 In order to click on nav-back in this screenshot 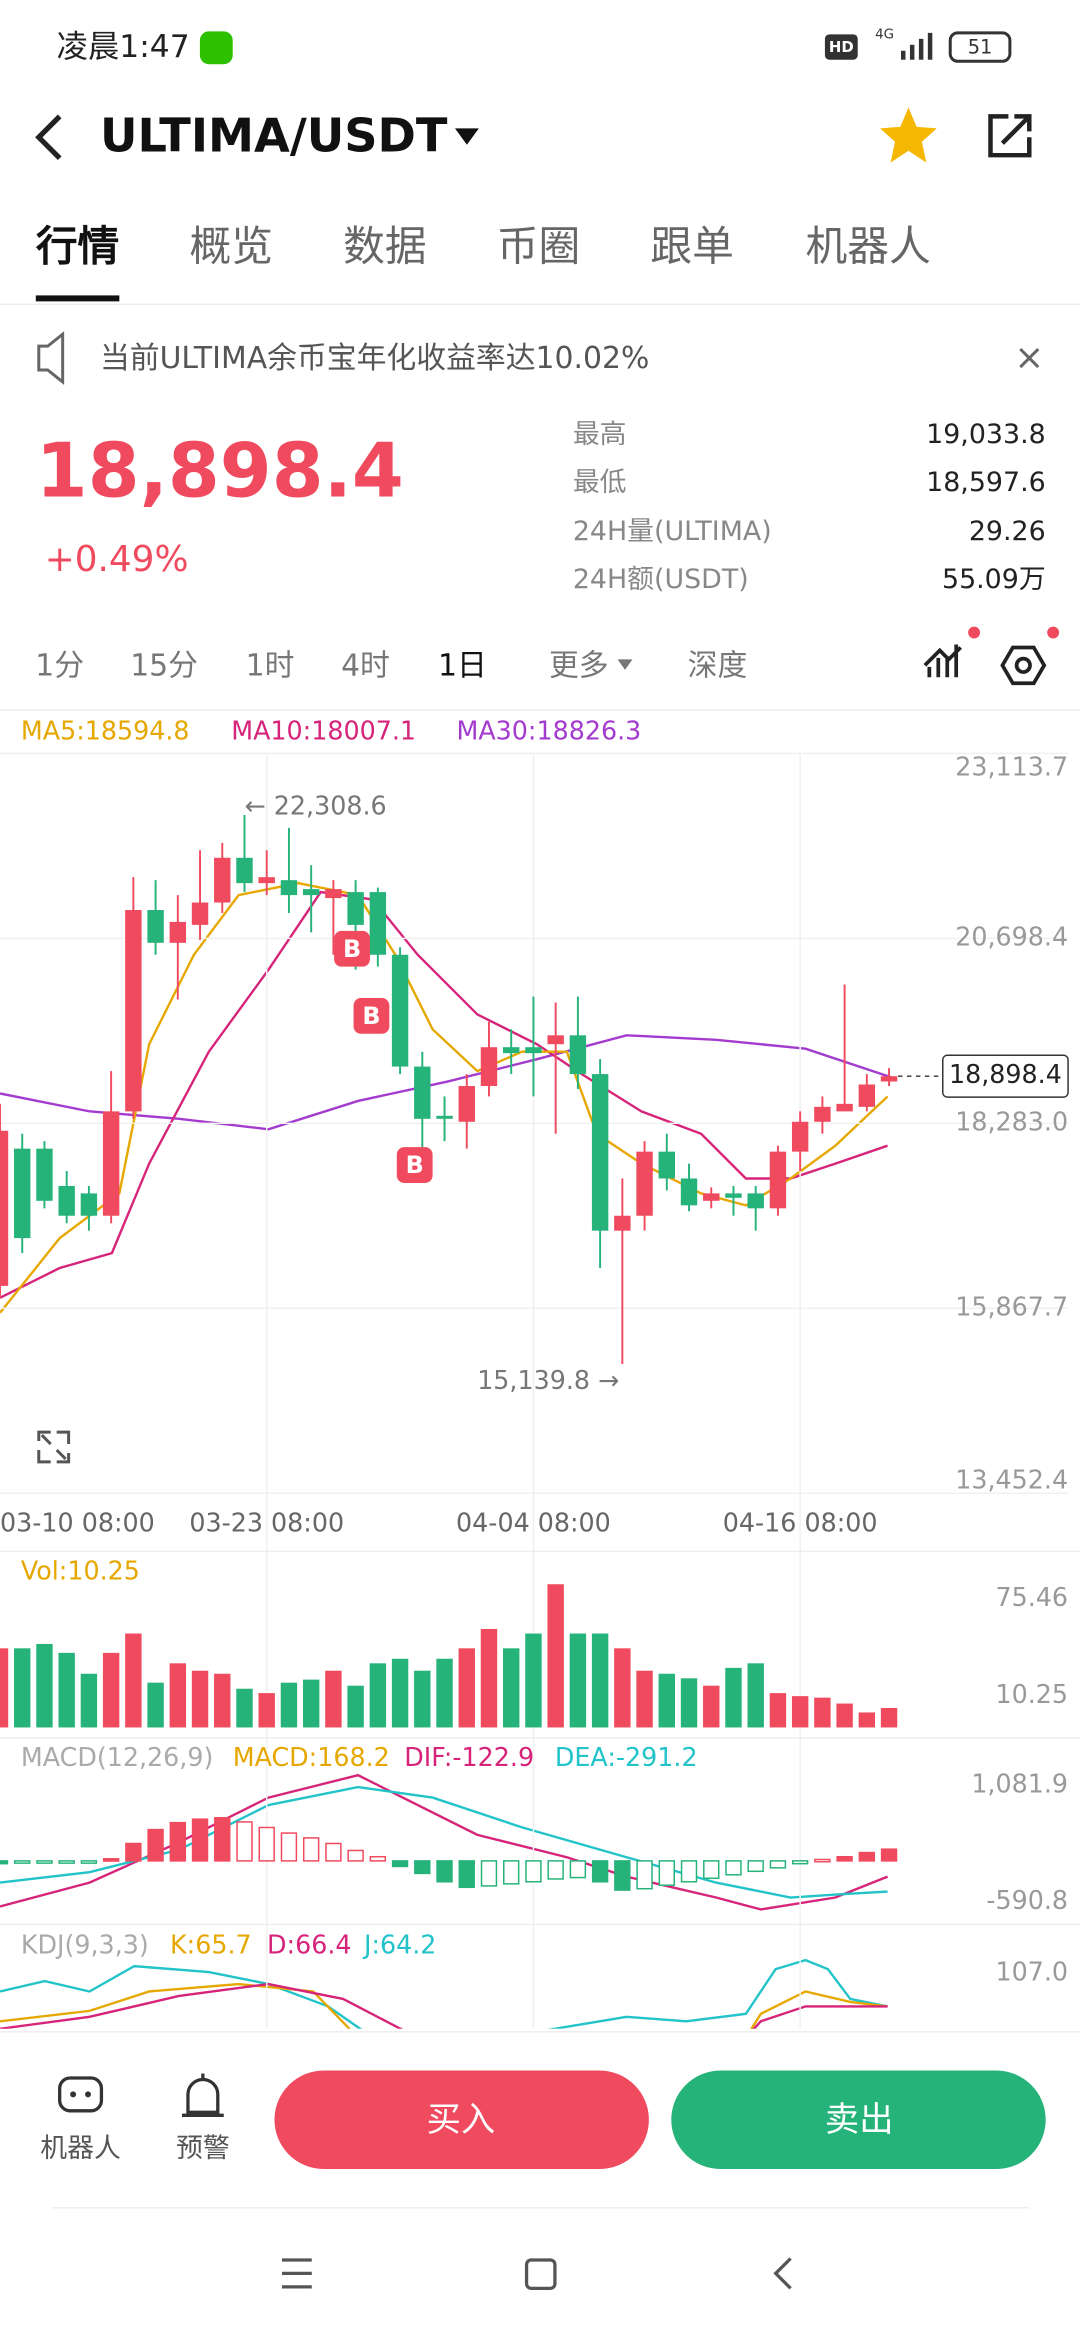, I will do `click(782, 2273)`.